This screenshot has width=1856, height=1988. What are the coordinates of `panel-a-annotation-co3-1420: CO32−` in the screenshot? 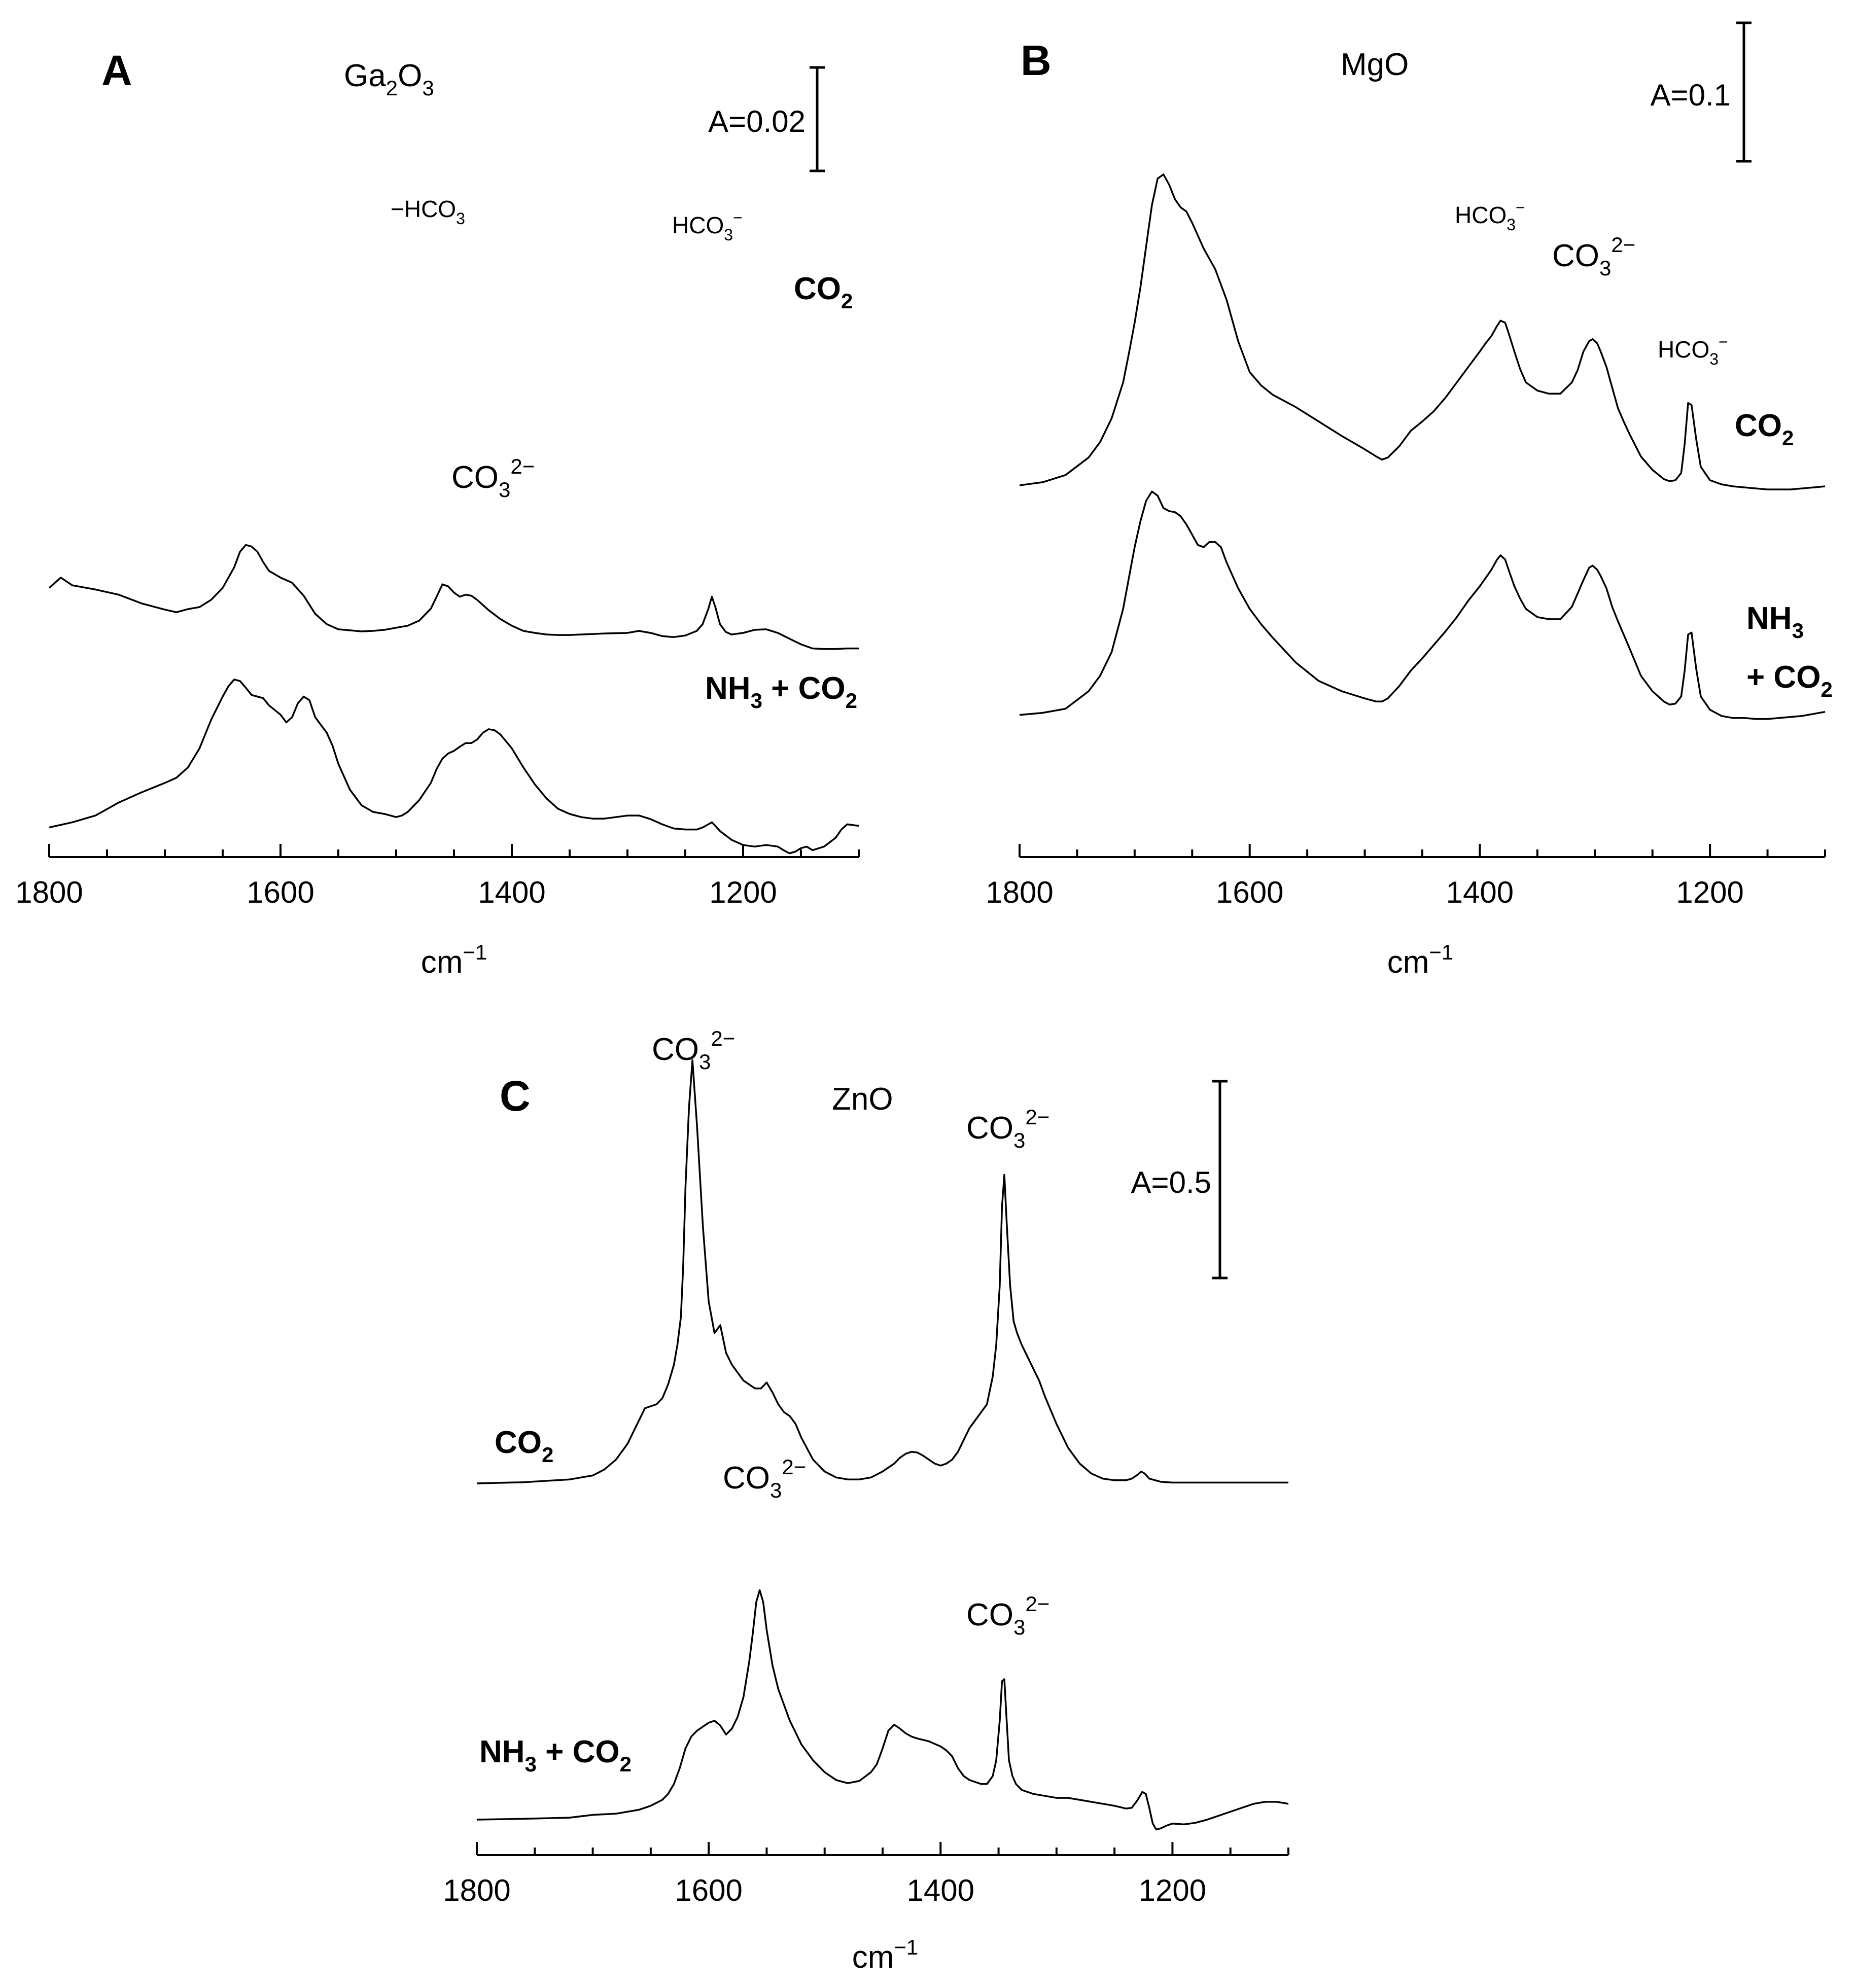 It's located at (493, 478).